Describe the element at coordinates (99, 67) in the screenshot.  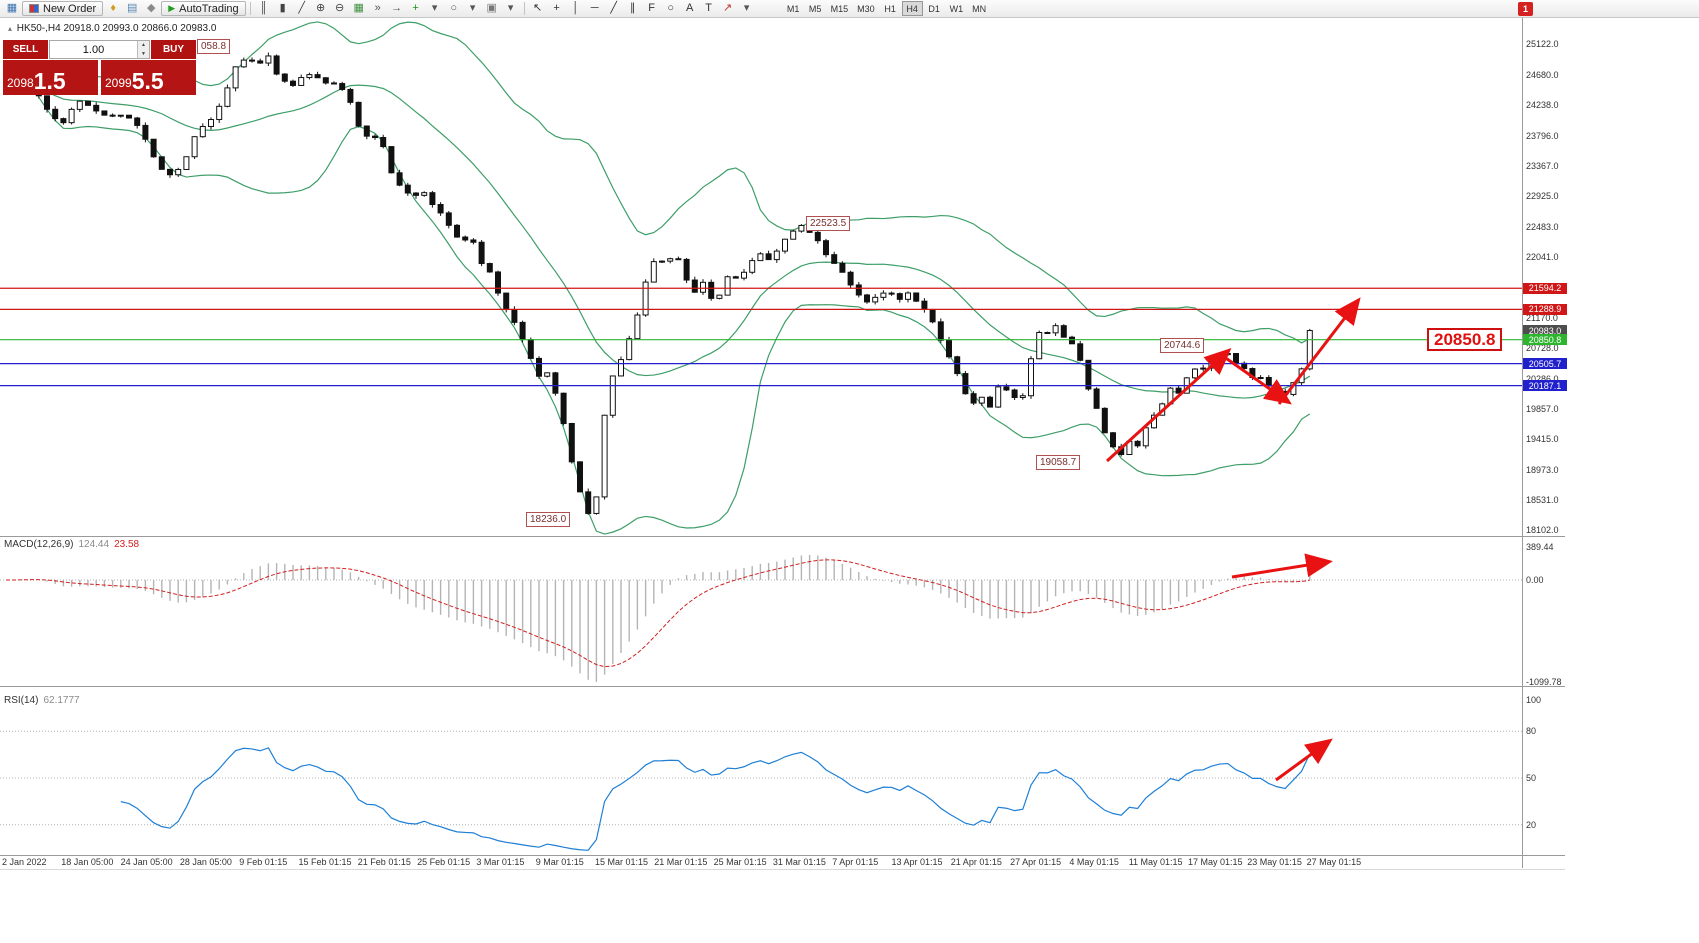
I see `one-click-trading-panel: SELL 1.00 ▲ ▼ BUY 2098 1.5 2099 5.5` at that location.